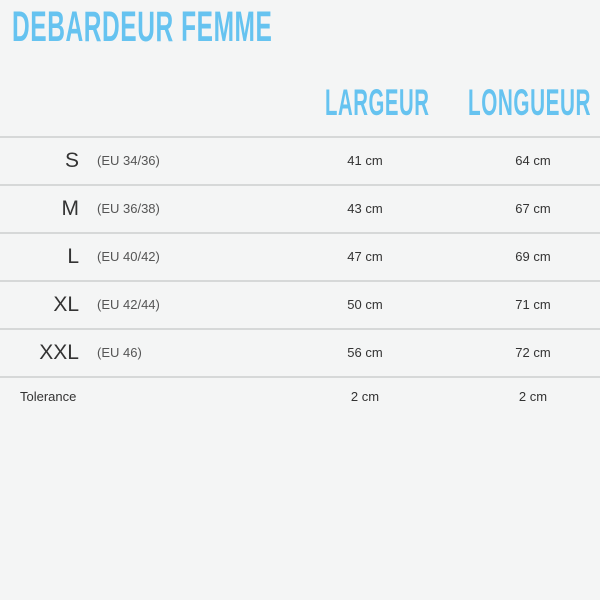  What do you see at coordinates (533, 352) in the screenshot?
I see `length-value: 72 cm` at bounding box center [533, 352].